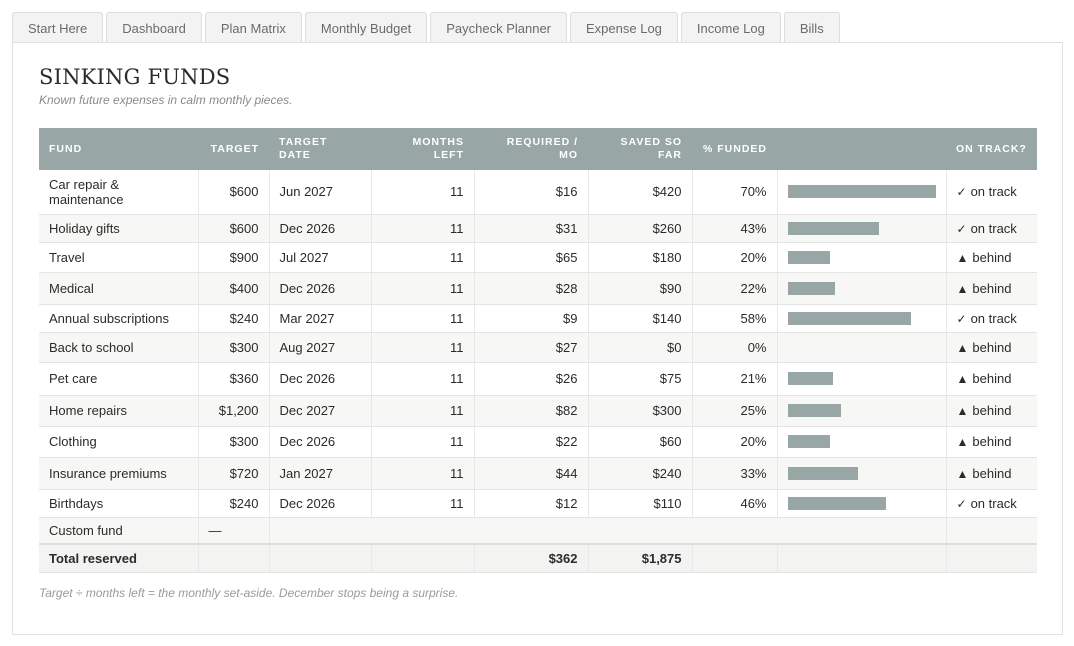 This screenshot has height=646, width=1074. Describe the element at coordinates (991, 558) in the screenshot. I see `total-empty-status` at that location.